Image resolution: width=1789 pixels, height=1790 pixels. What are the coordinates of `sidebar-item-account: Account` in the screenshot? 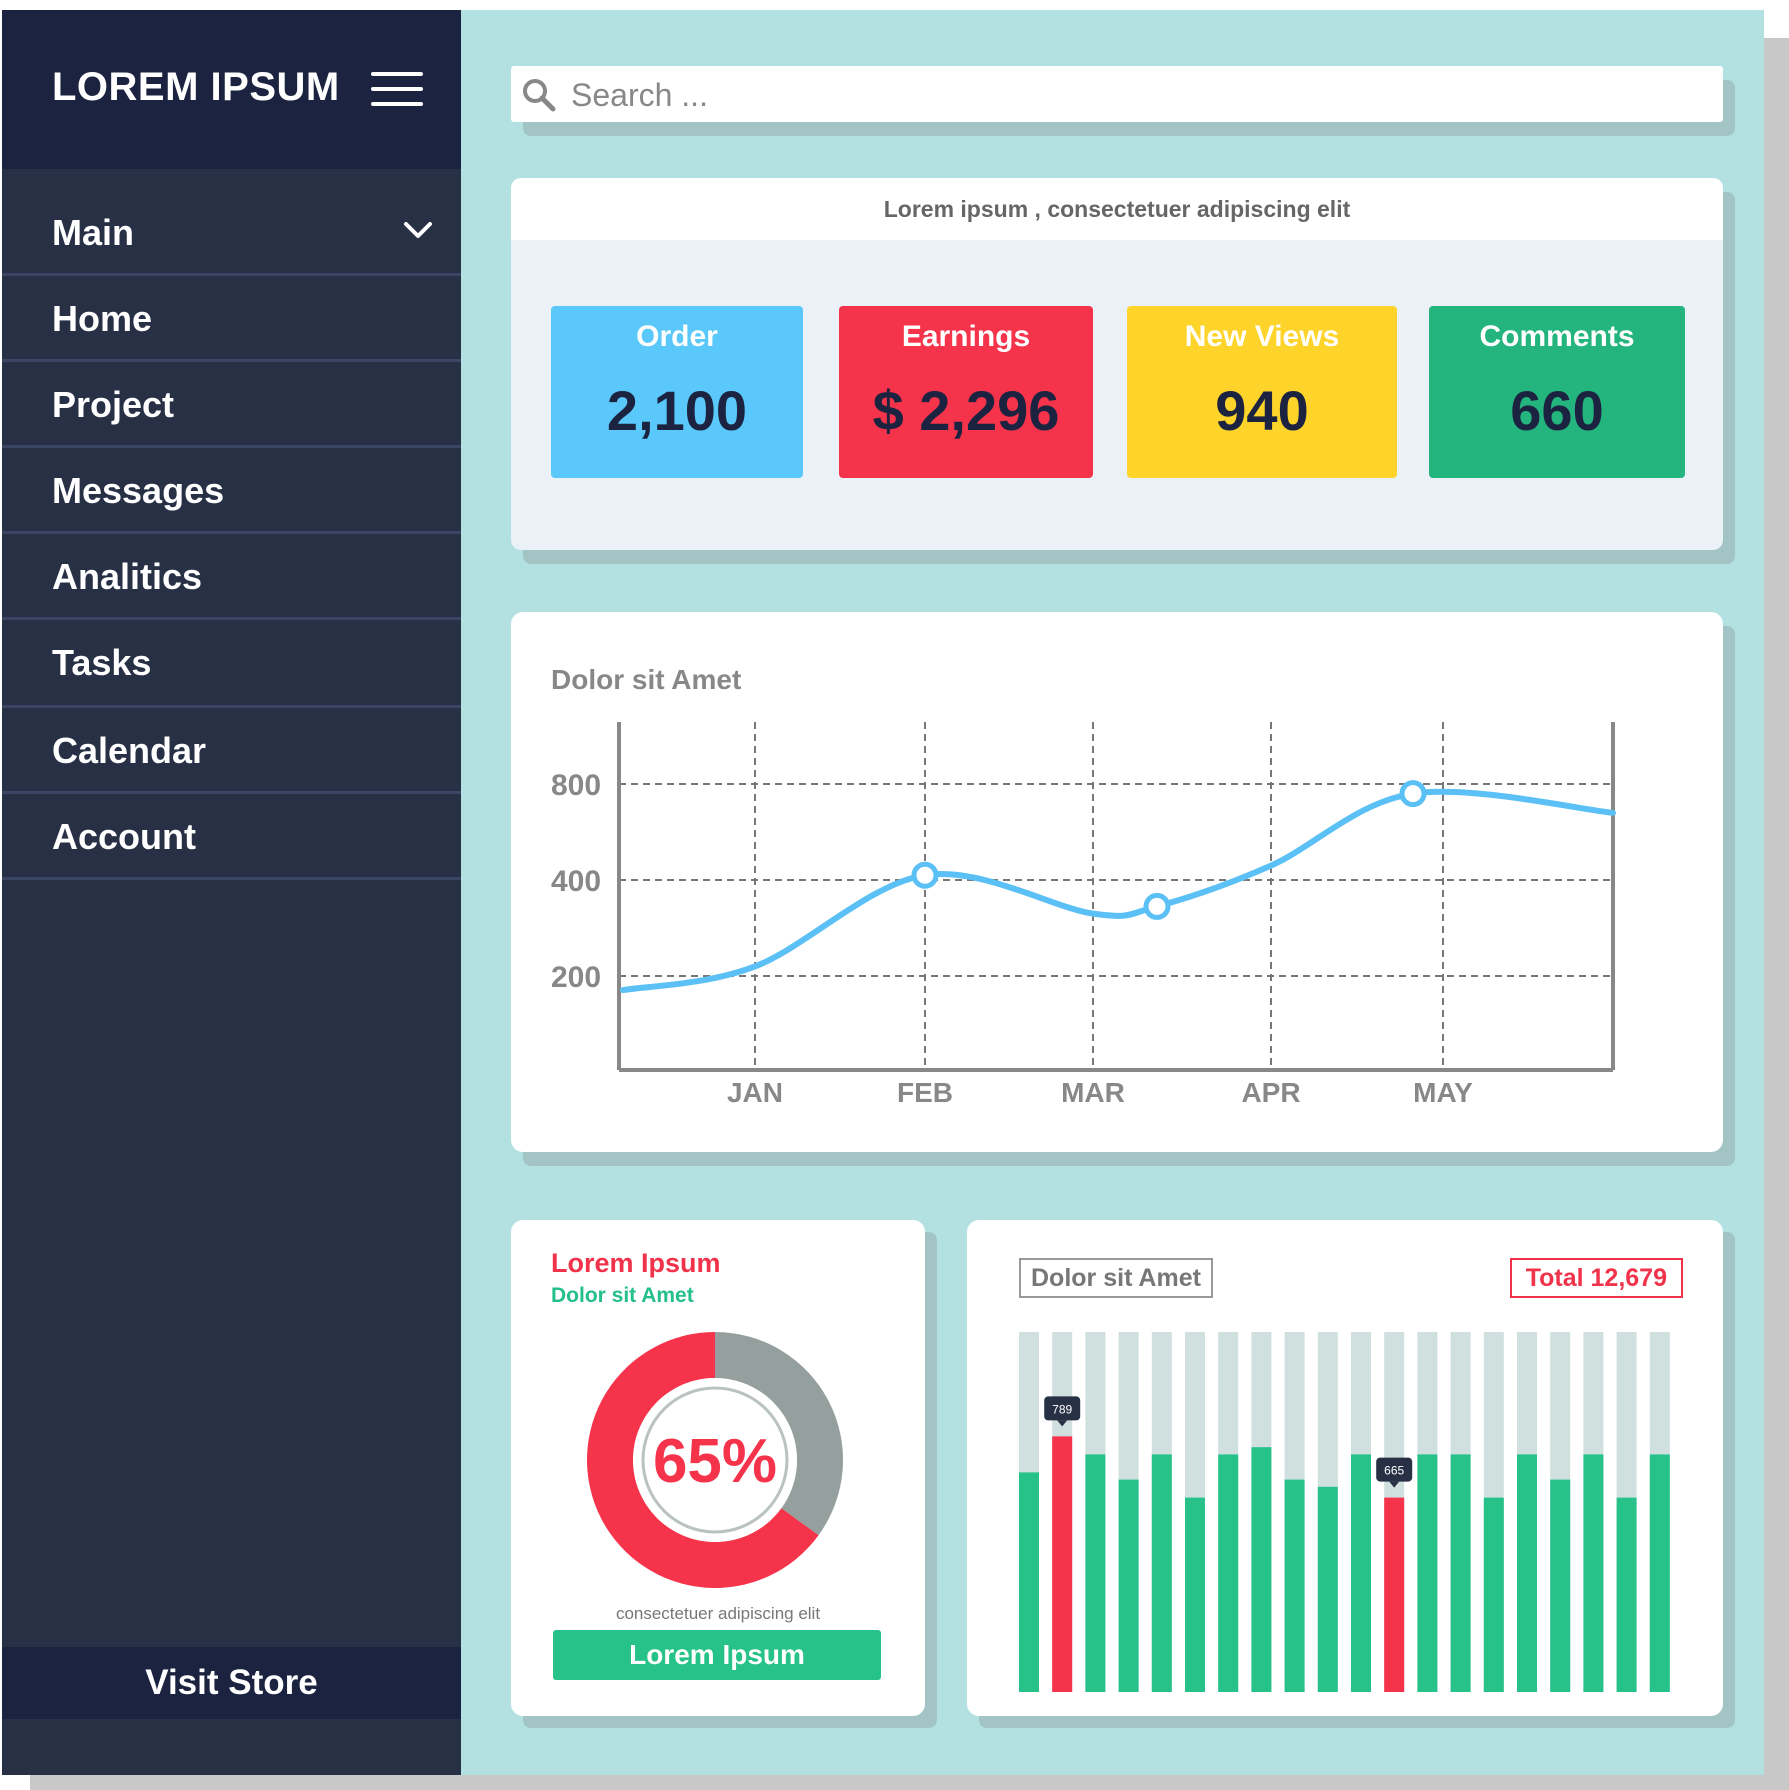 It's located at (231, 837).